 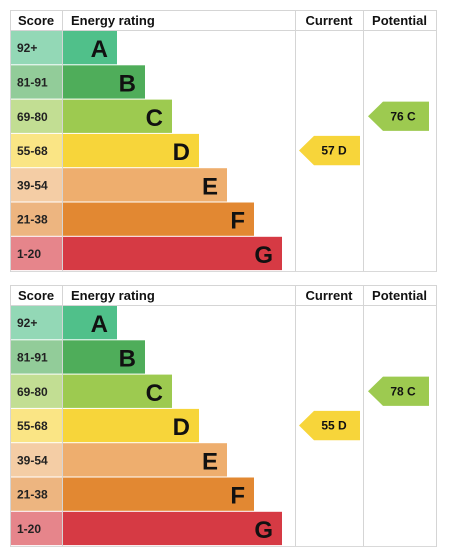 What do you see at coordinates (334, 151) in the screenshot?
I see `current-rating-label: 57 D` at bounding box center [334, 151].